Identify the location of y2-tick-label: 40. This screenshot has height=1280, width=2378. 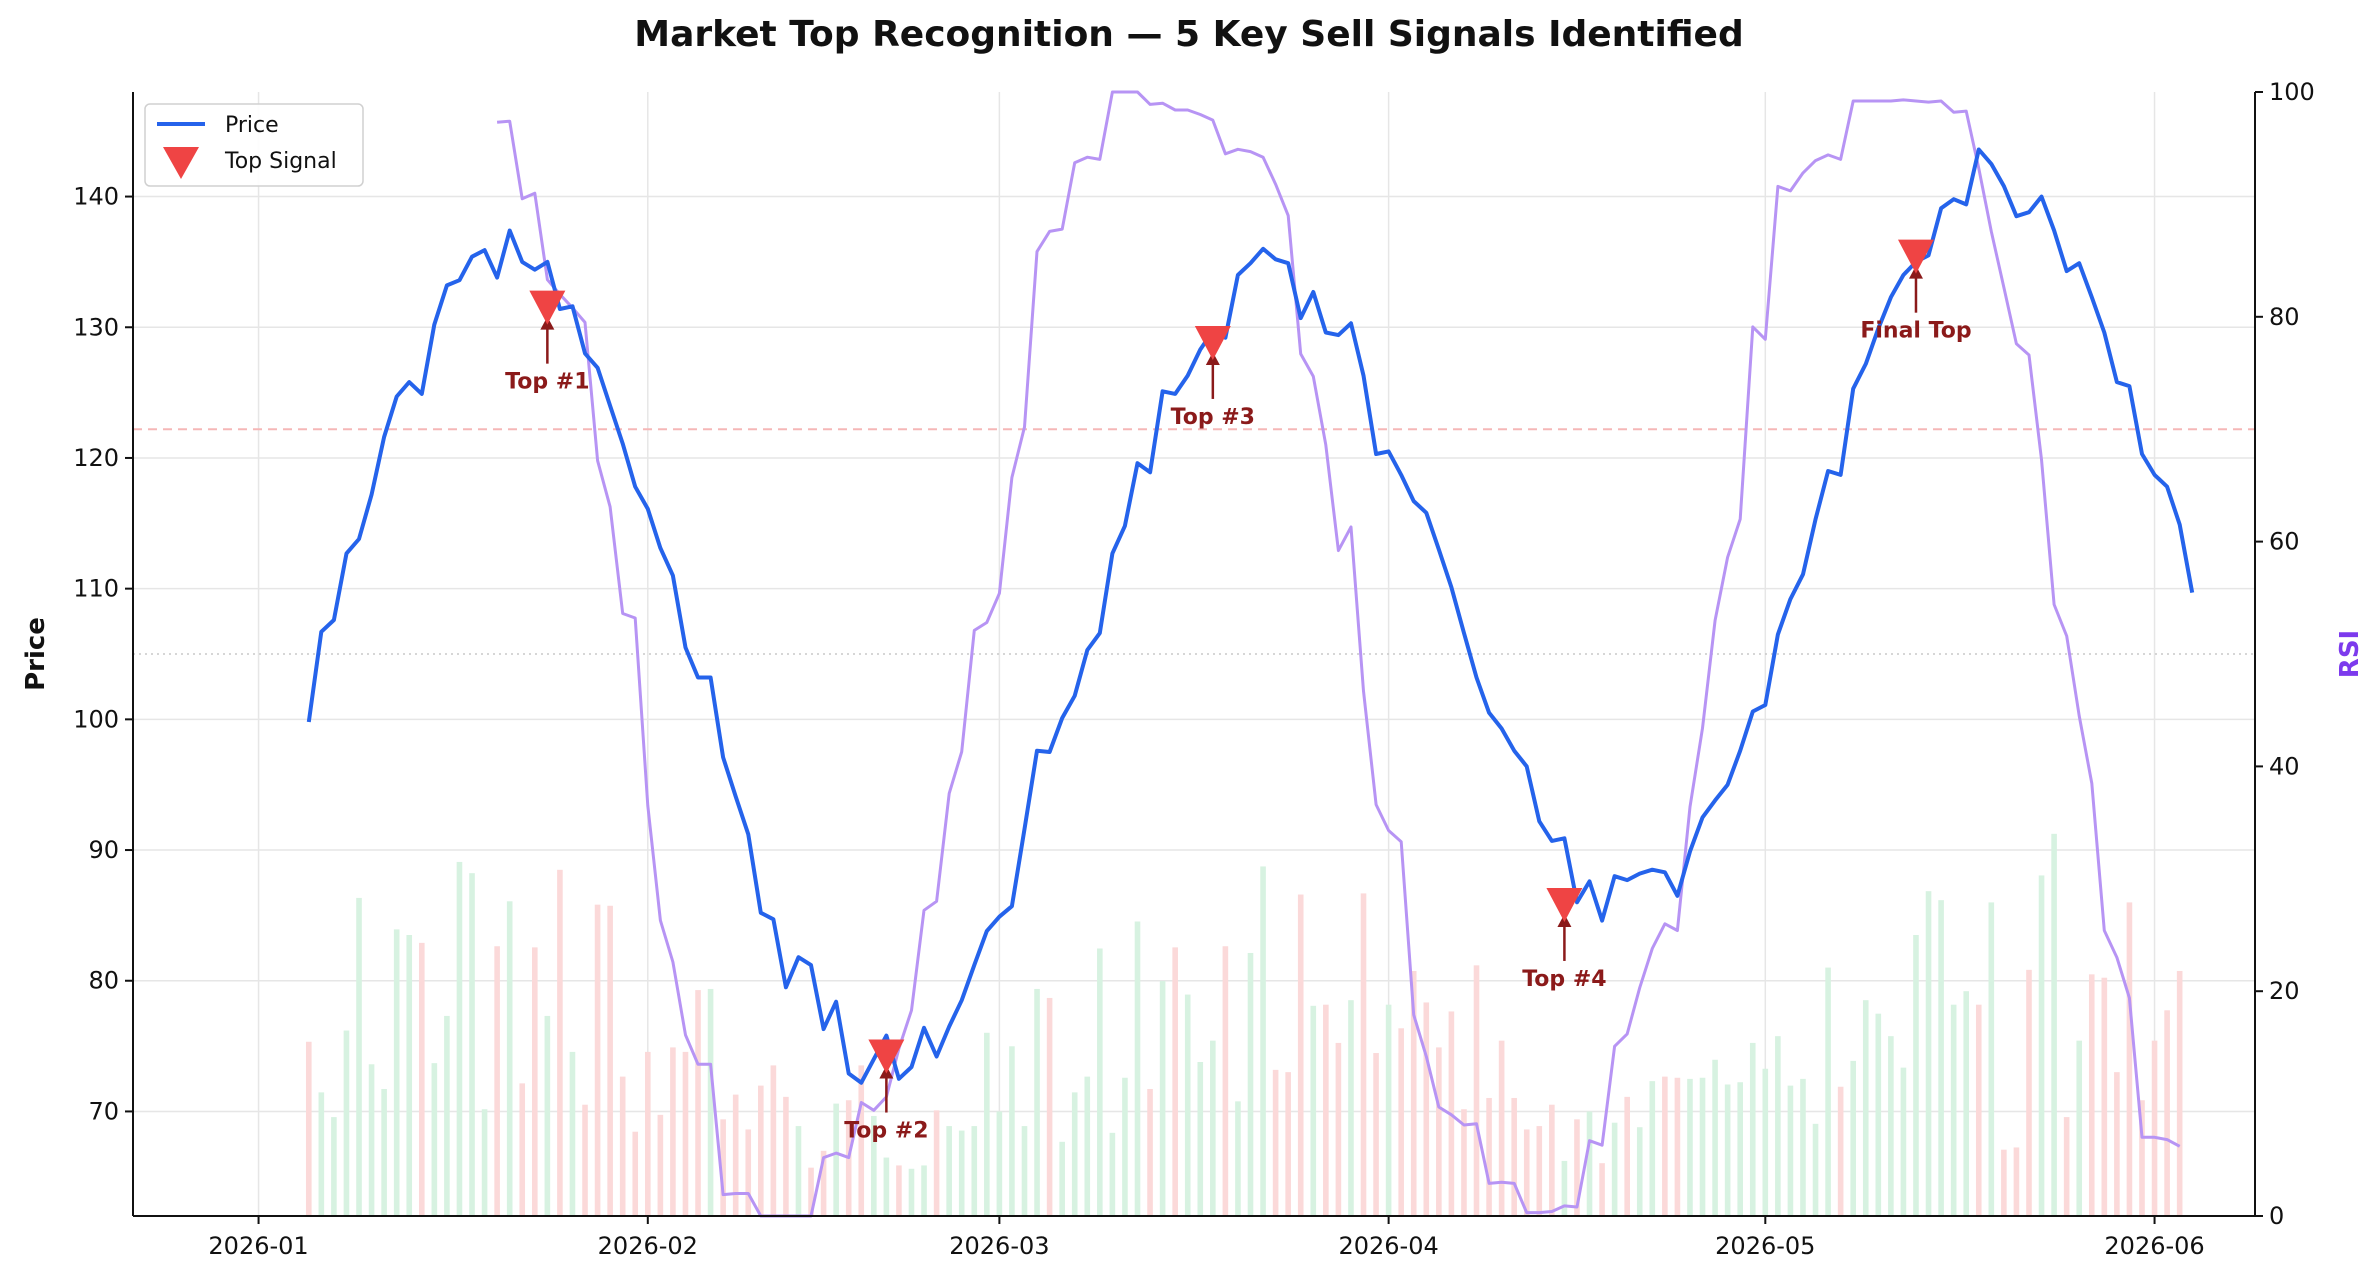
(2284, 766).